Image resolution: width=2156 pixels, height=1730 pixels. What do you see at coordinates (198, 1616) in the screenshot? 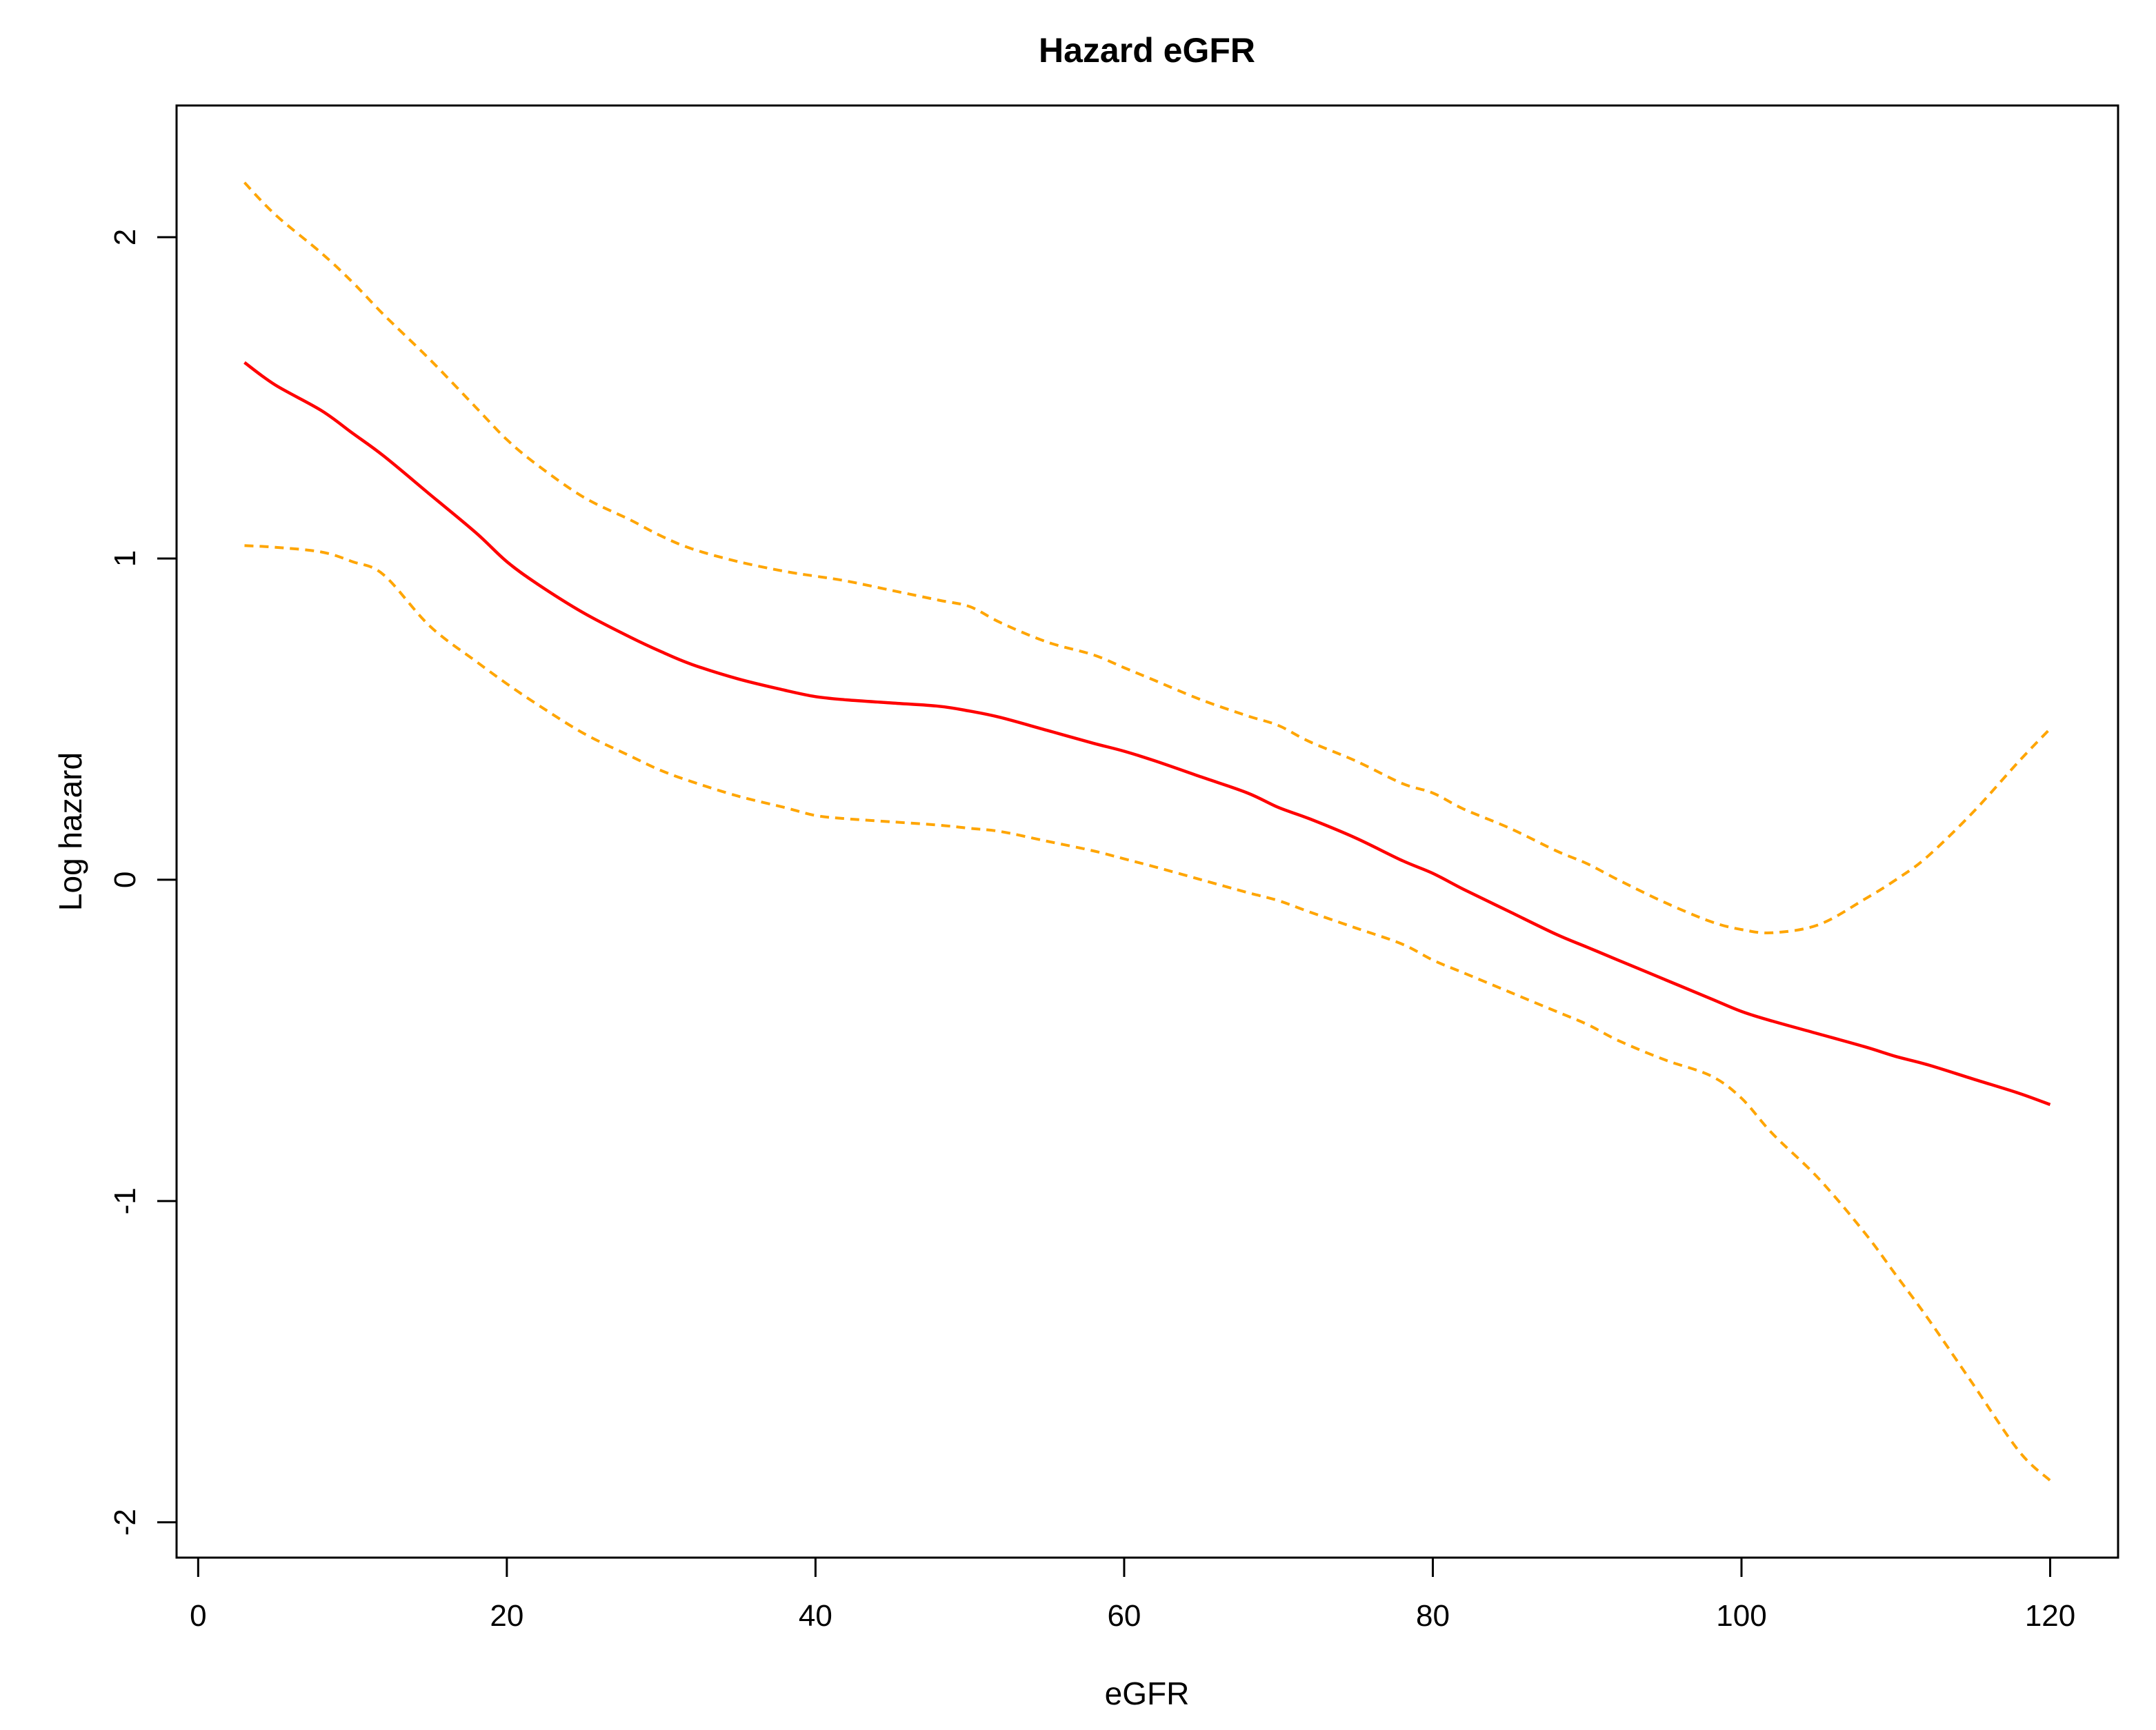
I see `x-tick-label: 0` at bounding box center [198, 1616].